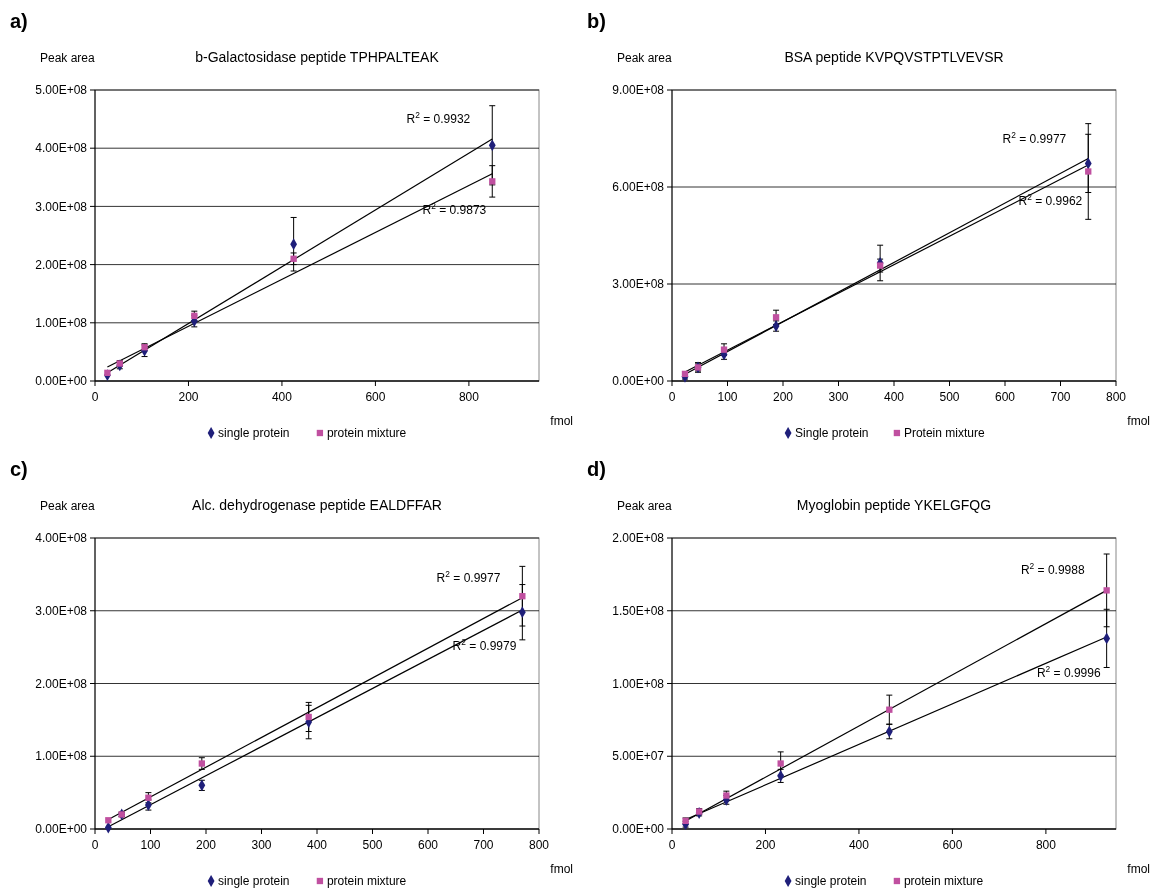 The image size is (1154, 895). Describe the element at coordinates (317, 505) in the screenshot. I see `chart-title: Alc. dehydrogenase peptide EALDFFAR` at that location.